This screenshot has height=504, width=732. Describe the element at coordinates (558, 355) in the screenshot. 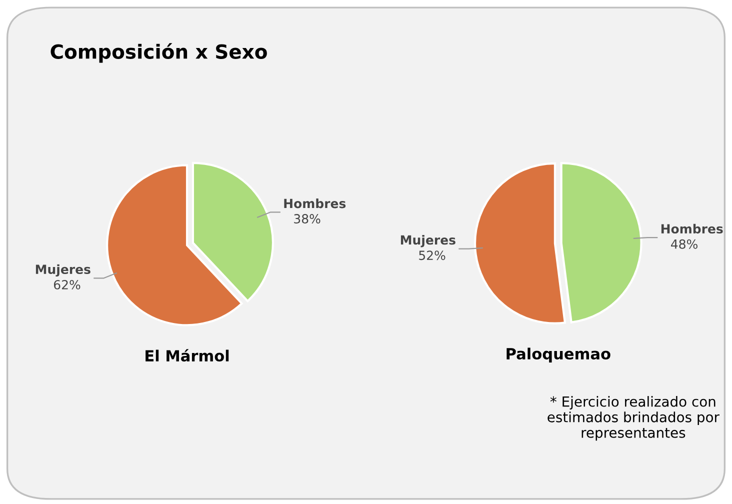

I see `text: Paloquemao` at that location.